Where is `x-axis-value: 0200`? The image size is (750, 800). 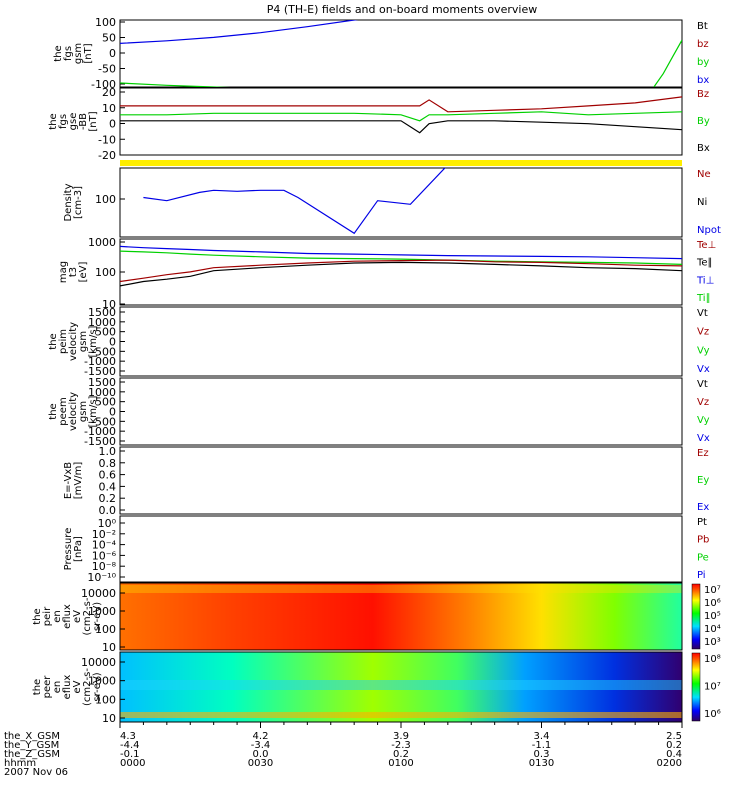 x-axis-value: 0200 is located at coordinates (669, 763).